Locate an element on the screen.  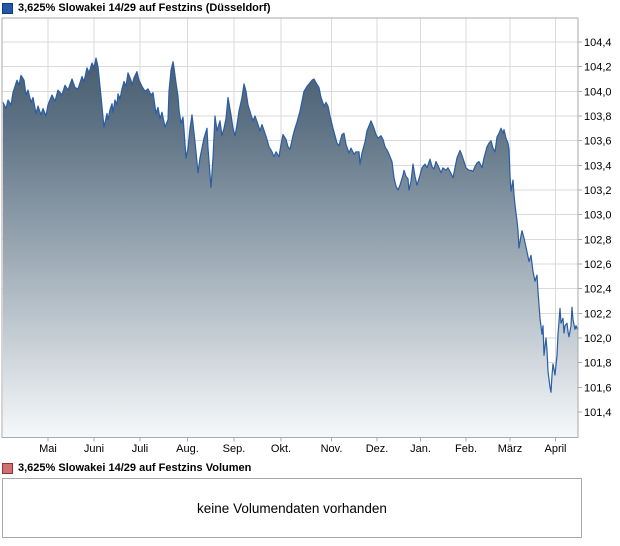
y-axis-label: 103,8 is located at coordinates (598, 117).